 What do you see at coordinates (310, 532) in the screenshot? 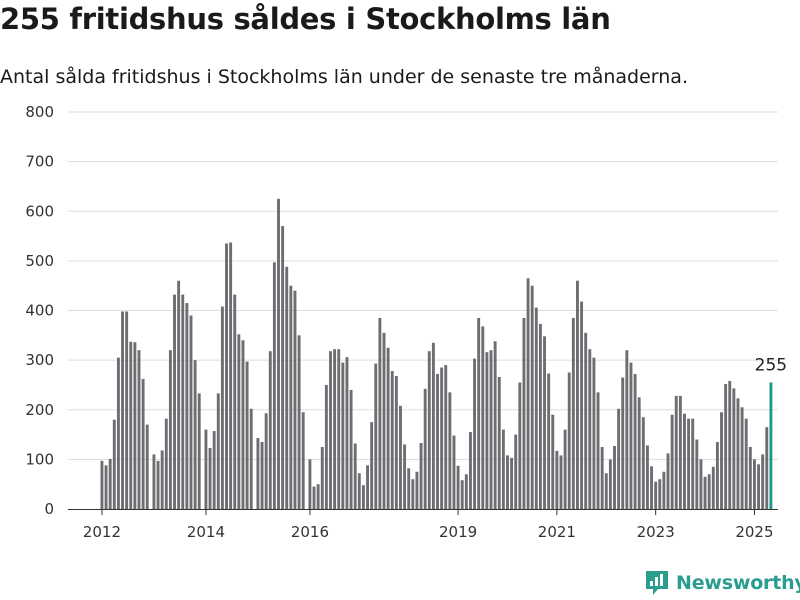
I see `x-tick-label: 2016` at bounding box center [310, 532].